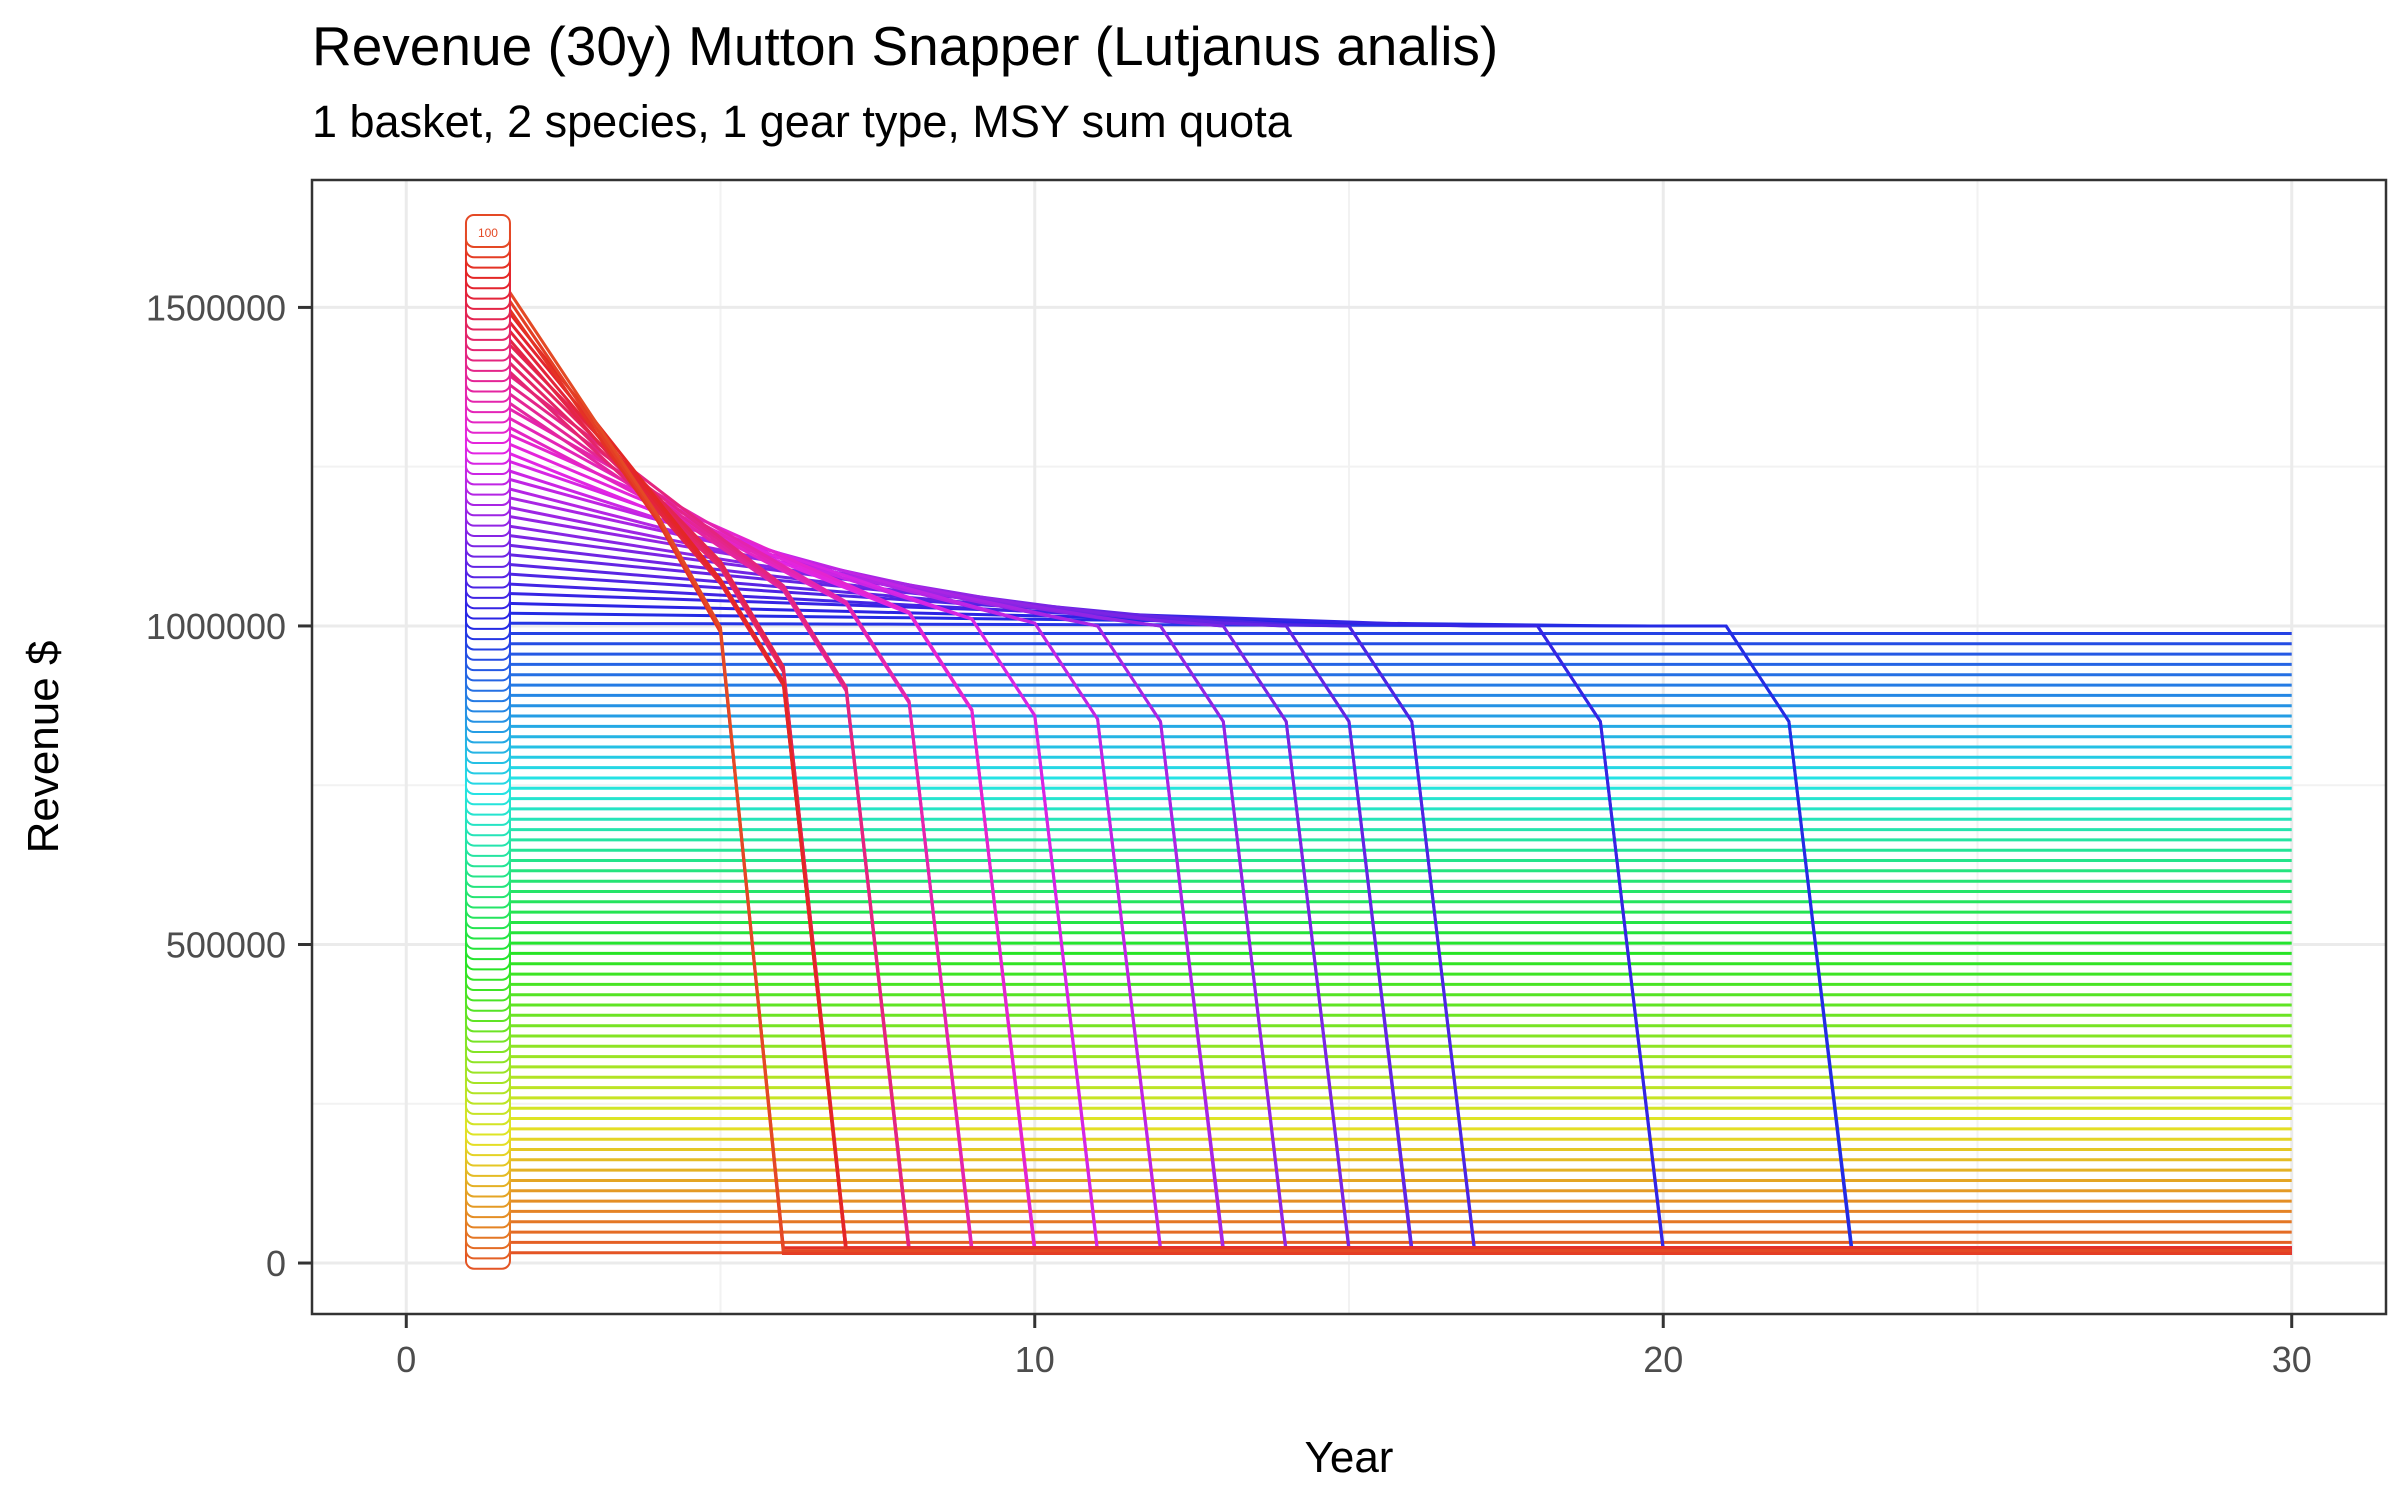  Describe the element at coordinates (406, 1359) in the screenshot. I see `x-tick-label: 0` at that location.